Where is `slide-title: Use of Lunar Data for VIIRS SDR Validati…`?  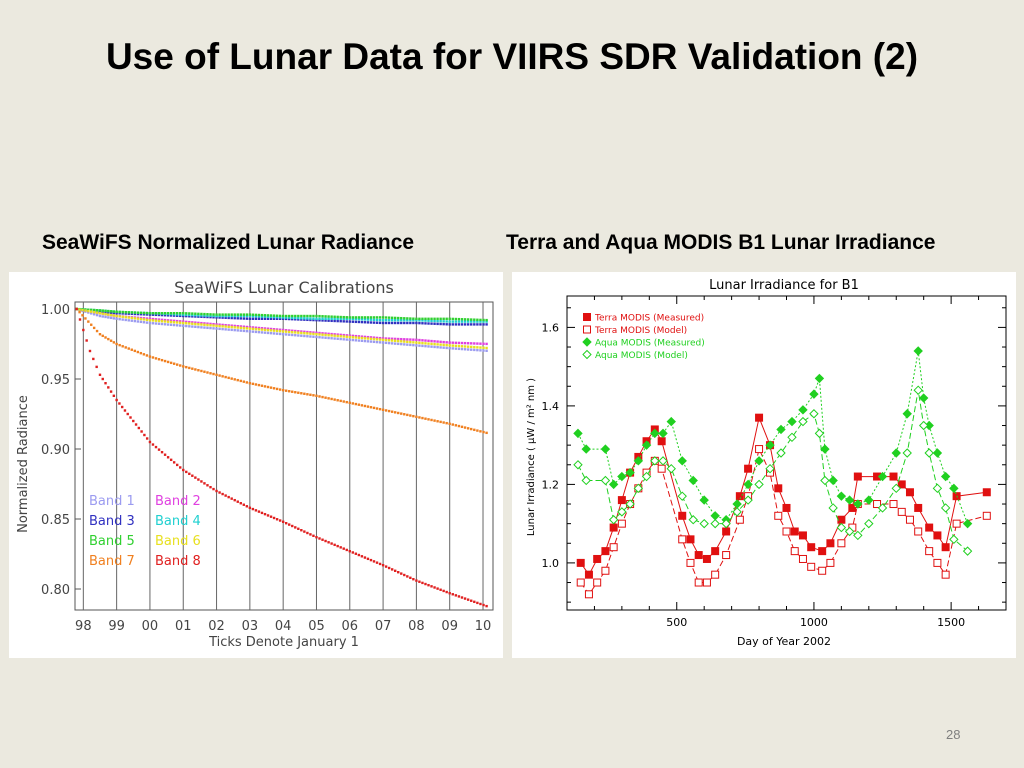
slide-title: Use of Lunar Data for VIIRS SDR Validati… is located at coordinates (512, 56).